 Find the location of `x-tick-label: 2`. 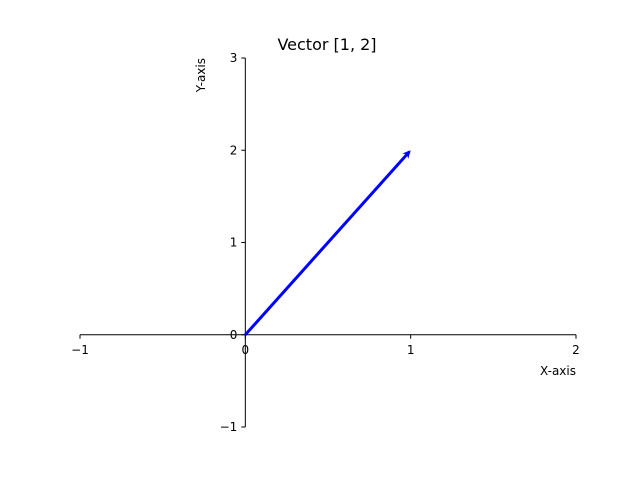

x-tick-label: 2 is located at coordinates (576, 350).